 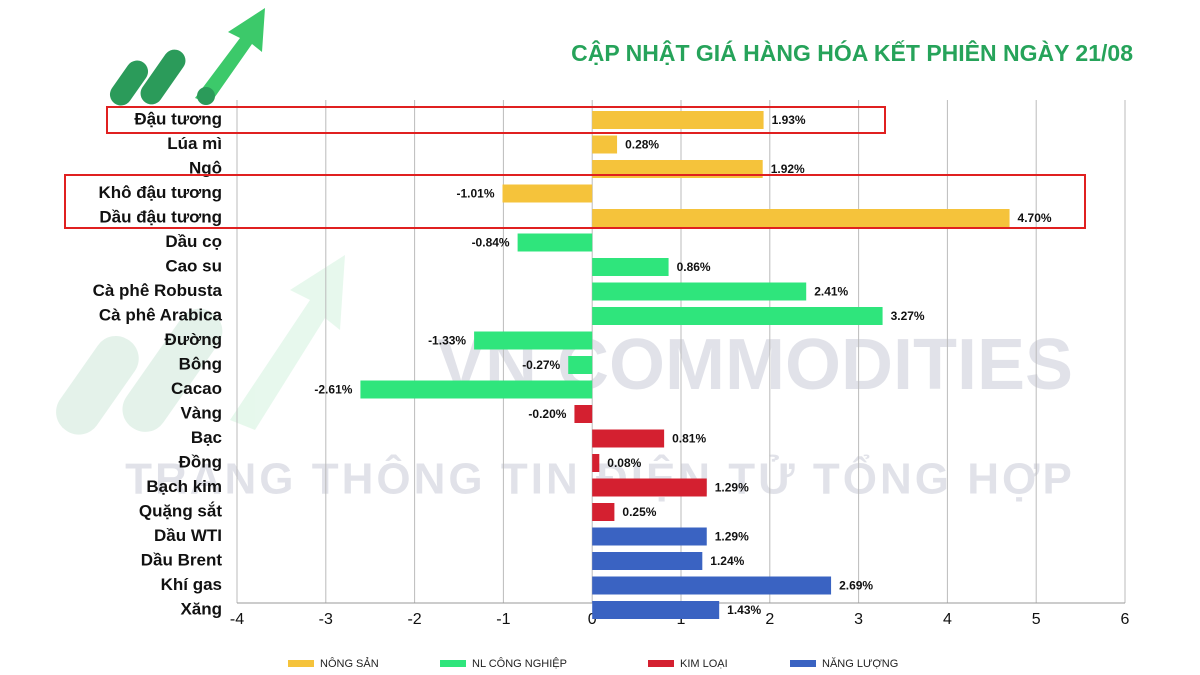 What do you see at coordinates (788, 169) in the screenshot?
I see `value-label: 1.92%` at bounding box center [788, 169].